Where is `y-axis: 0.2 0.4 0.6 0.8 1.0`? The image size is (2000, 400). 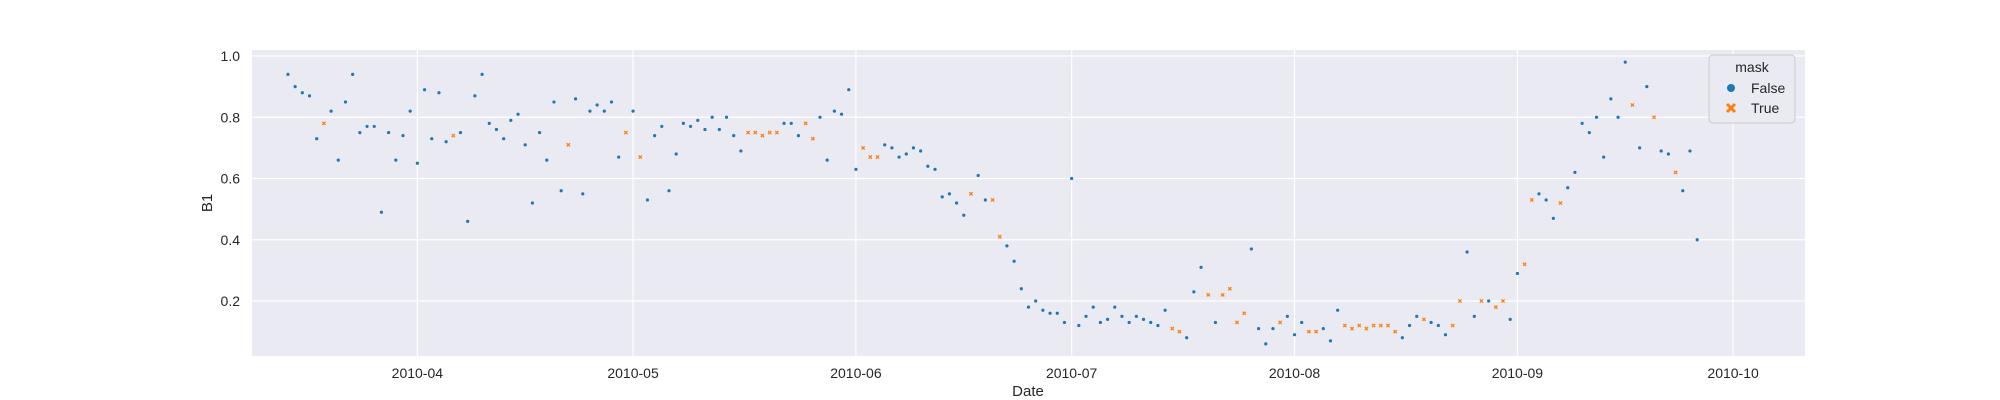
y-axis: 0.2 0.4 0.6 0.8 1.0 is located at coordinates (231, 178).